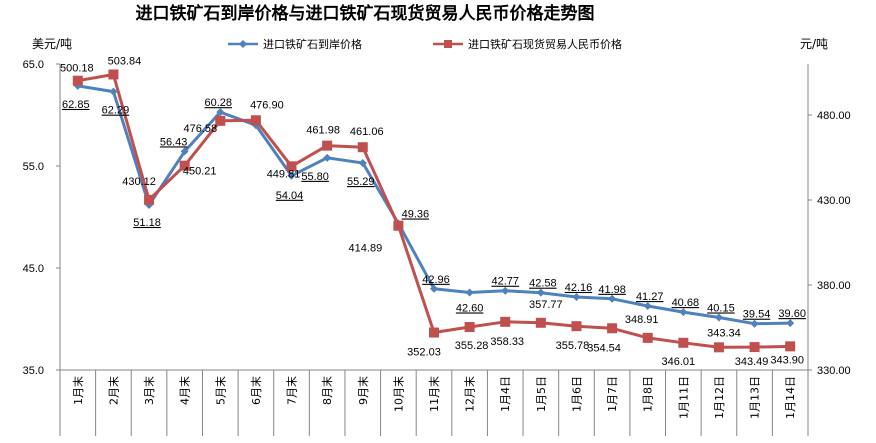  What do you see at coordinates (752, 362) in the screenshot?
I see `data-label: 343.49` at bounding box center [752, 362].